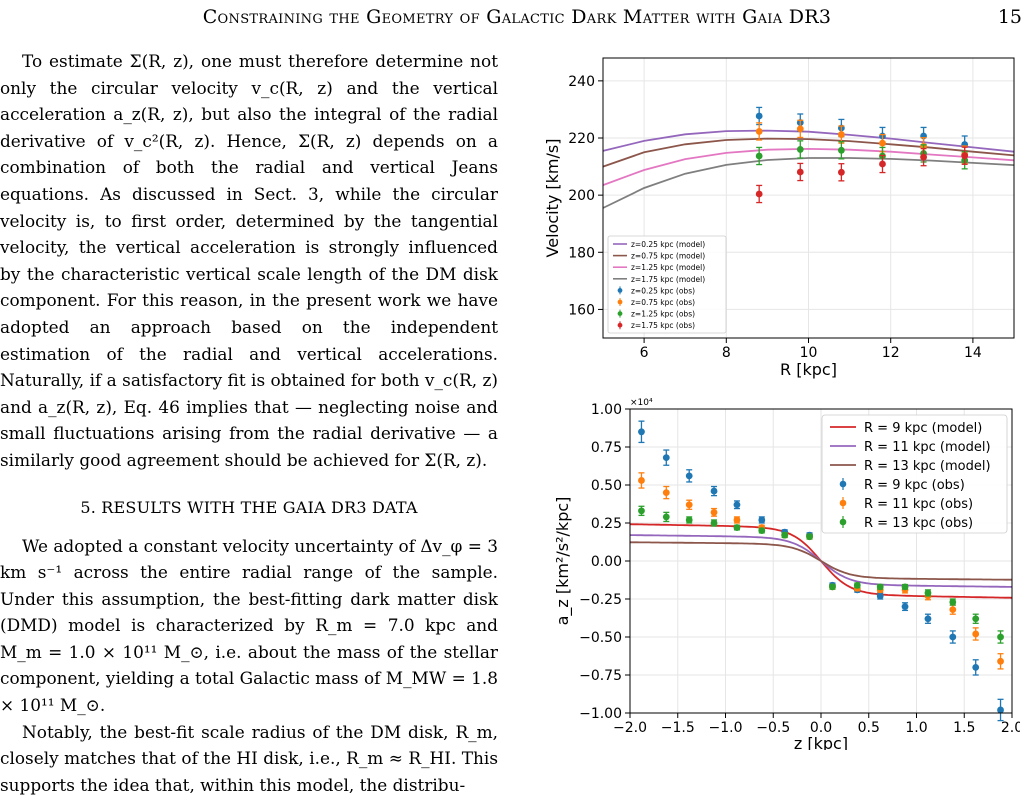 The image size is (1034, 798). What do you see at coordinates (914, 485) in the screenshot?
I see `legend-label: R = 9 kpc (obs)` at bounding box center [914, 485].